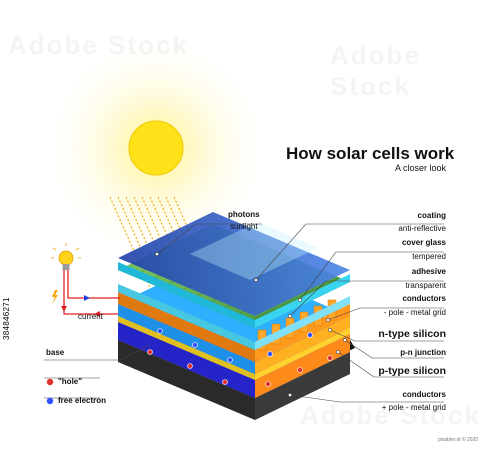 This screenshot has height=457, width=500. Describe the element at coordinates (50, 382) in the screenshot. I see `hole-legend-icon` at that location.